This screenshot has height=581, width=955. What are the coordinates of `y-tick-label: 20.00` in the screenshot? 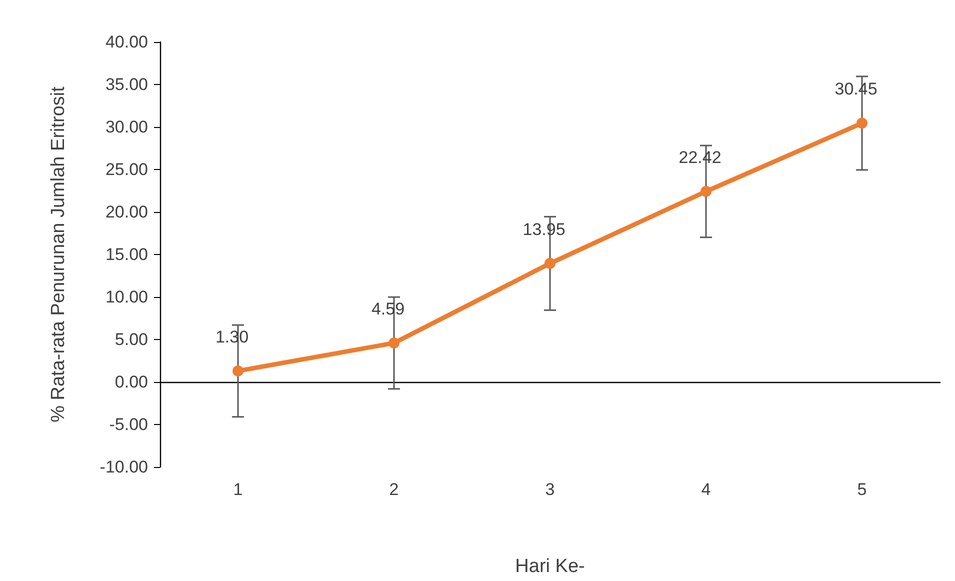 It's located at (126, 212).